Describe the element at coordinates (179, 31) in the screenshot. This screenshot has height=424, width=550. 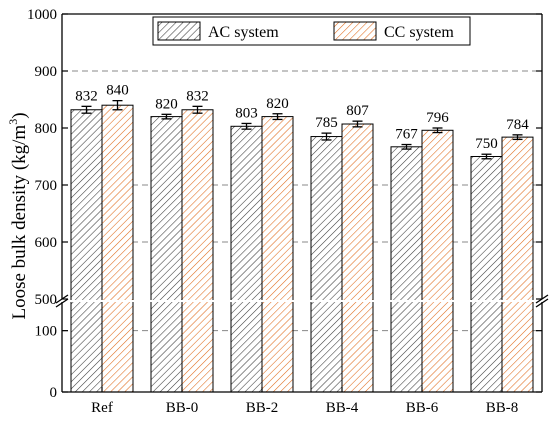
I see `legend-swatch-ac` at that location.